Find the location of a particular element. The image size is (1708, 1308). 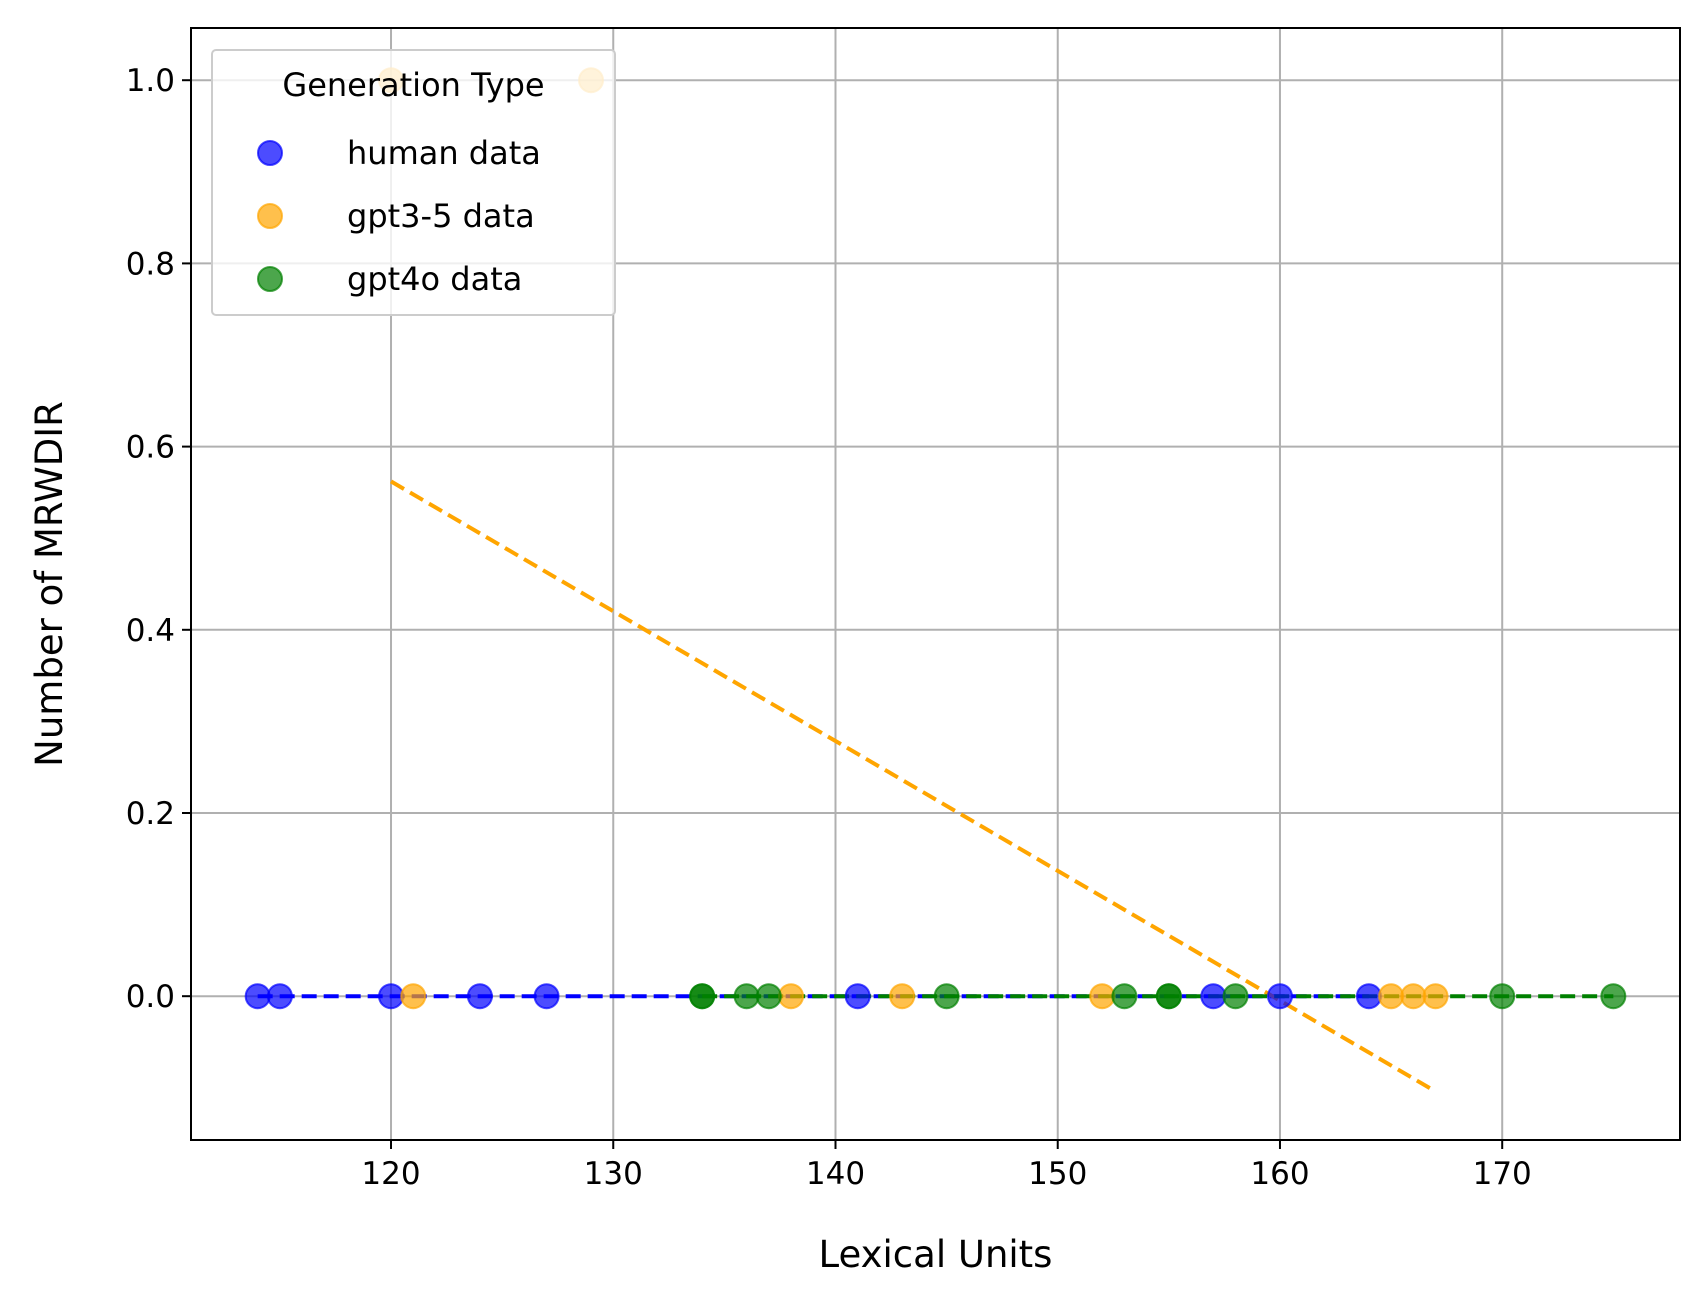

legend-marker-human-data is located at coordinates (270, 153).